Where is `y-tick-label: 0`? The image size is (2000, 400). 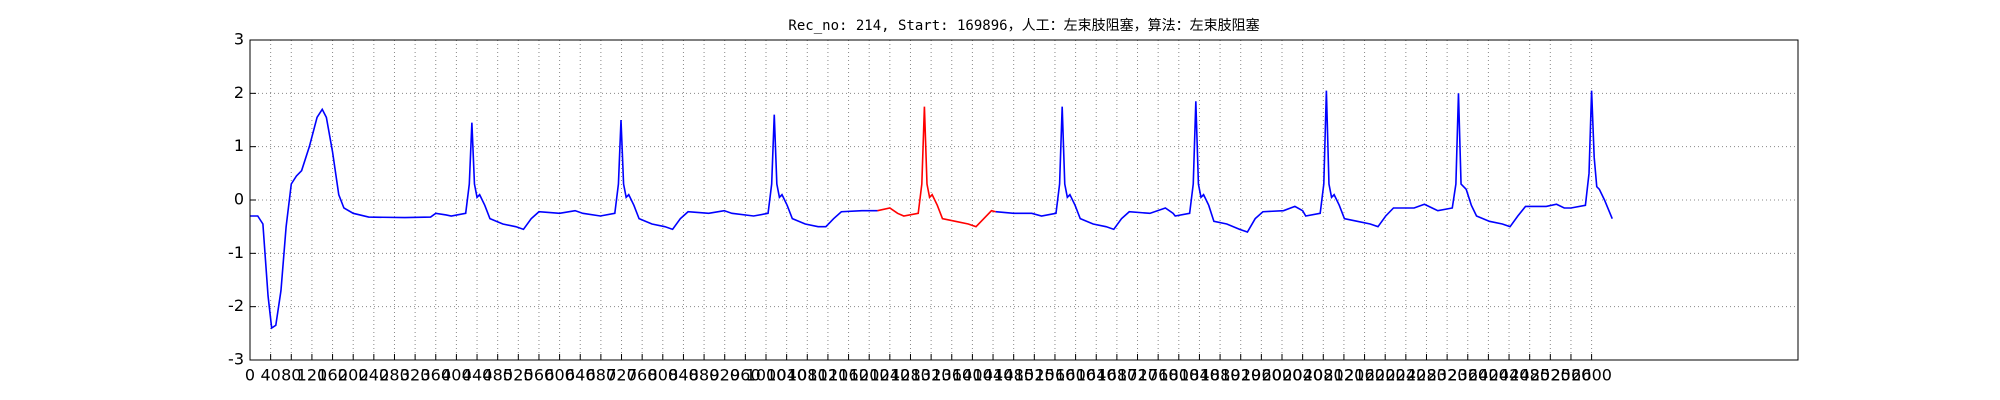
y-tick-label: 0 is located at coordinates (239, 199).